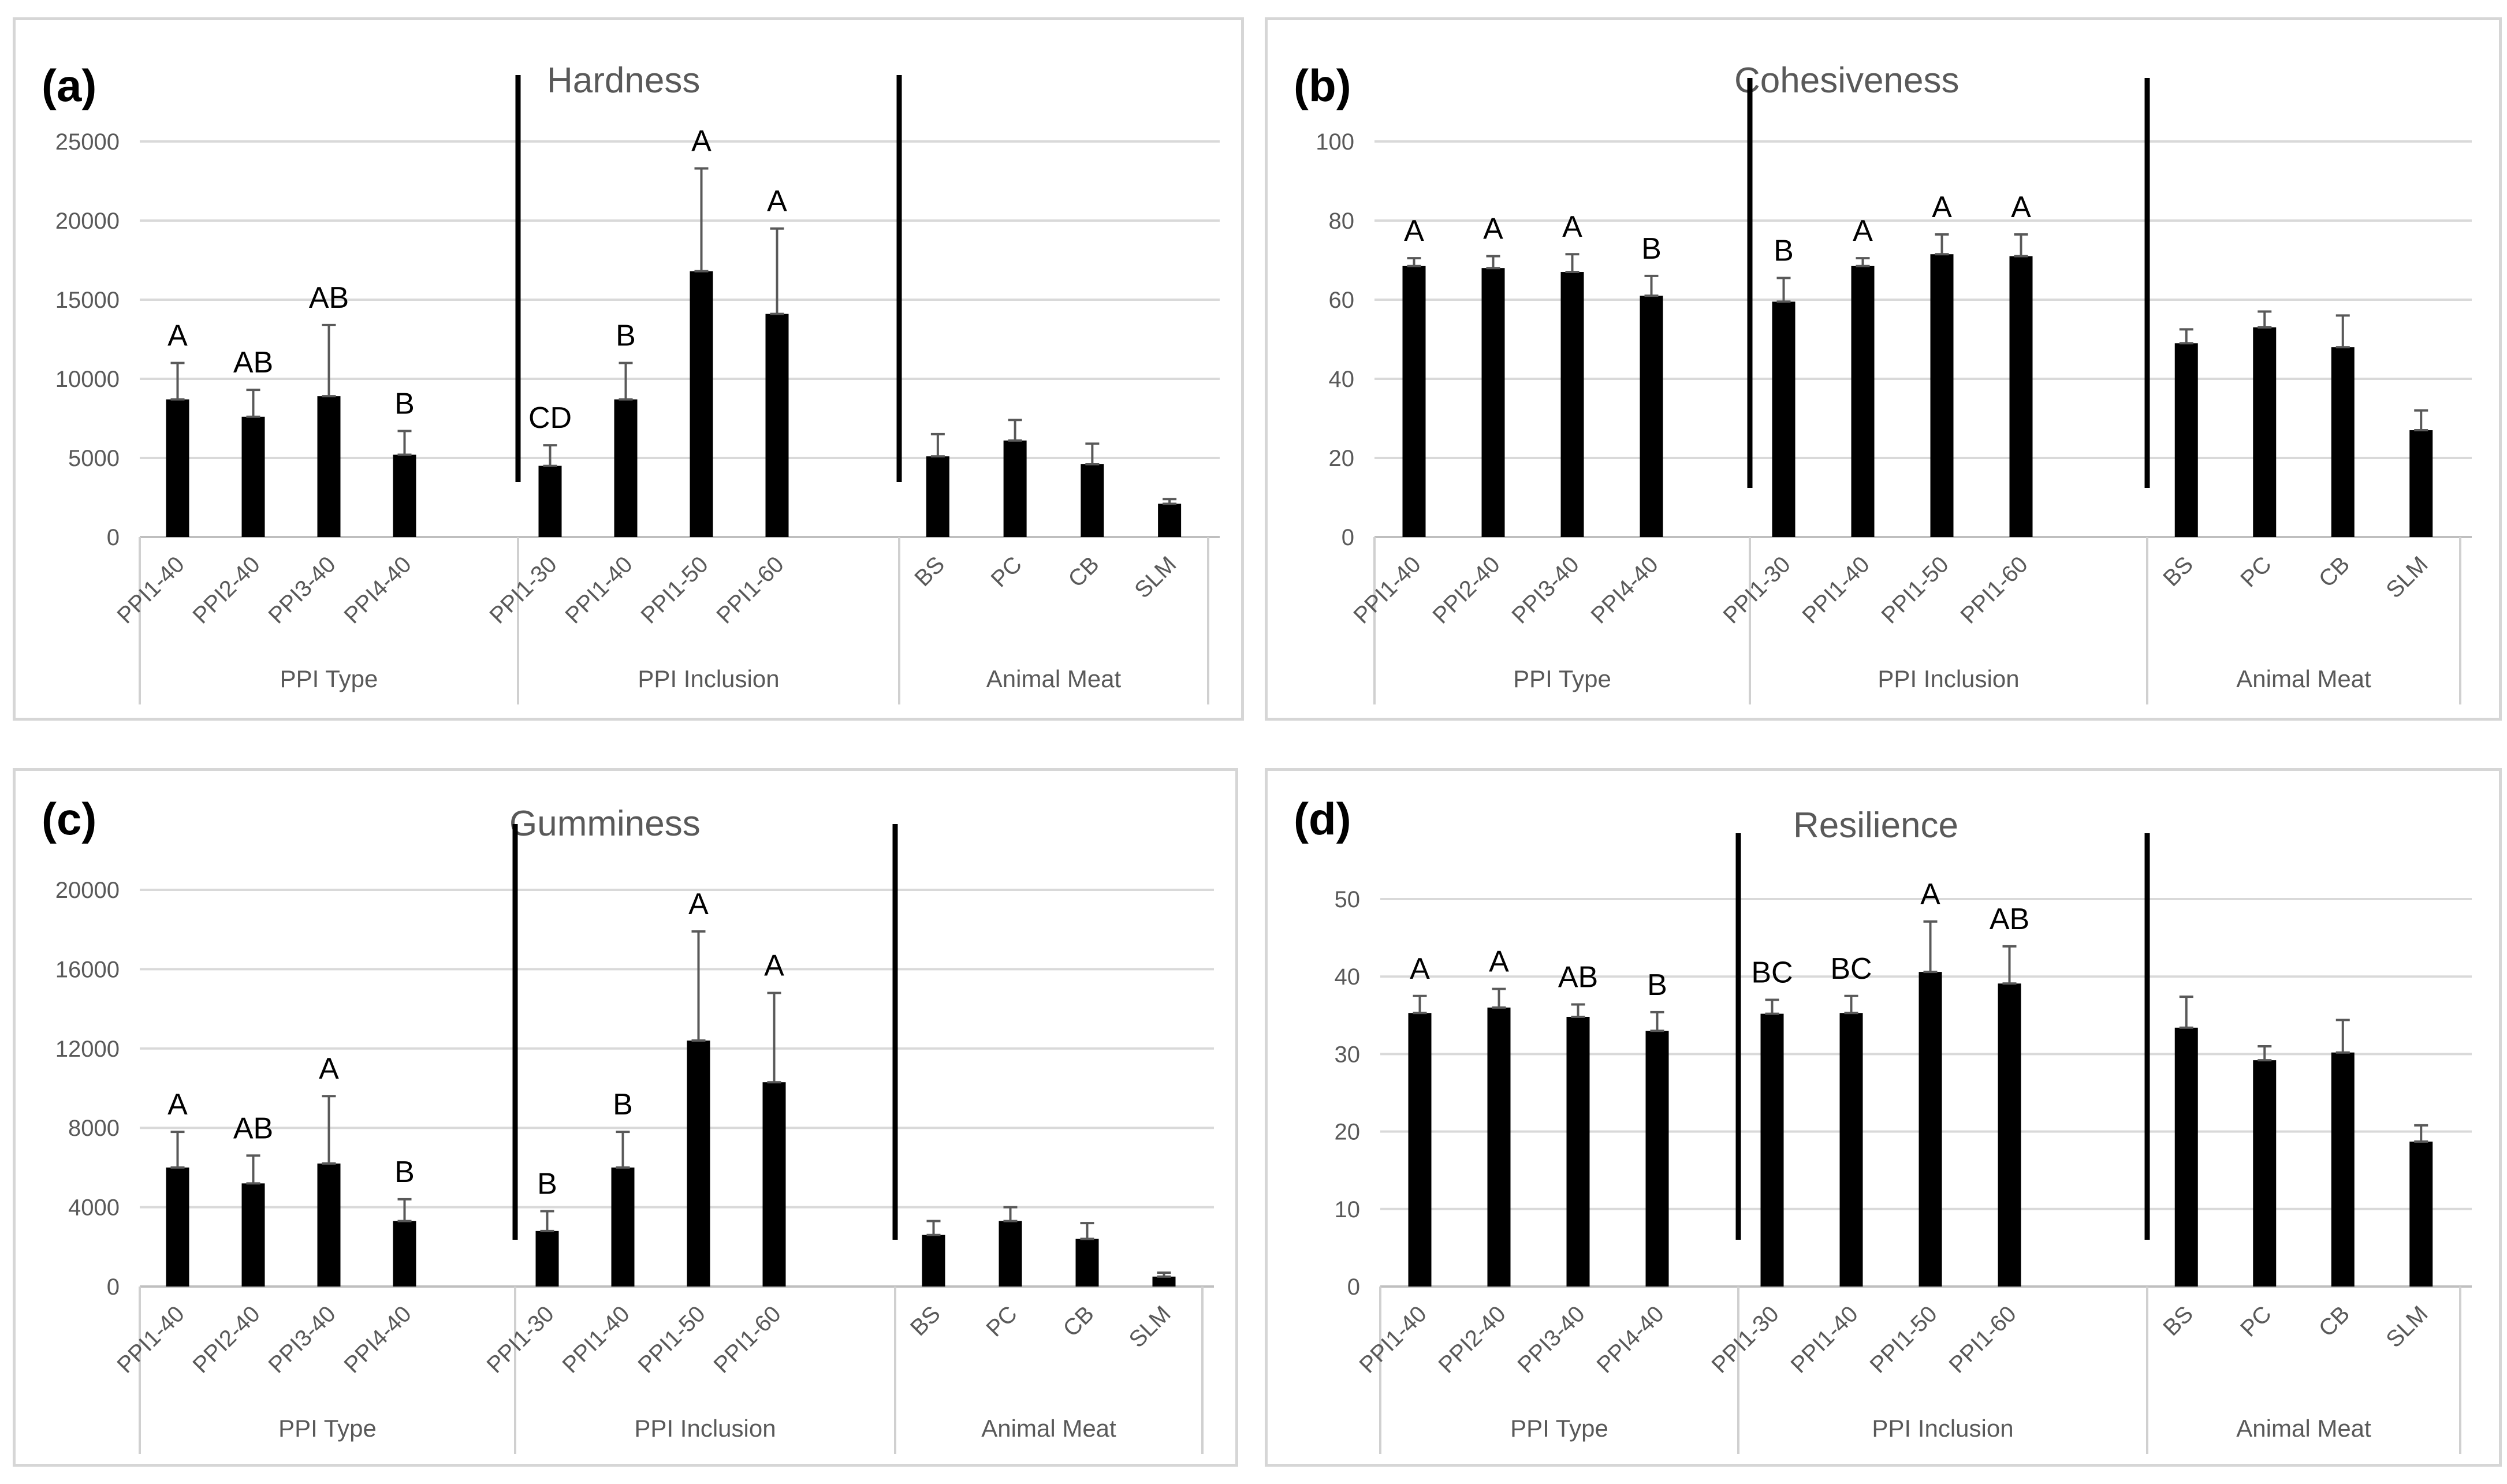 The height and width of the screenshot is (1484, 2507). What do you see at coordinates (929, 571) in the screenshot?
I see `x-tick-label: BS` at bounding box center [929, 571].